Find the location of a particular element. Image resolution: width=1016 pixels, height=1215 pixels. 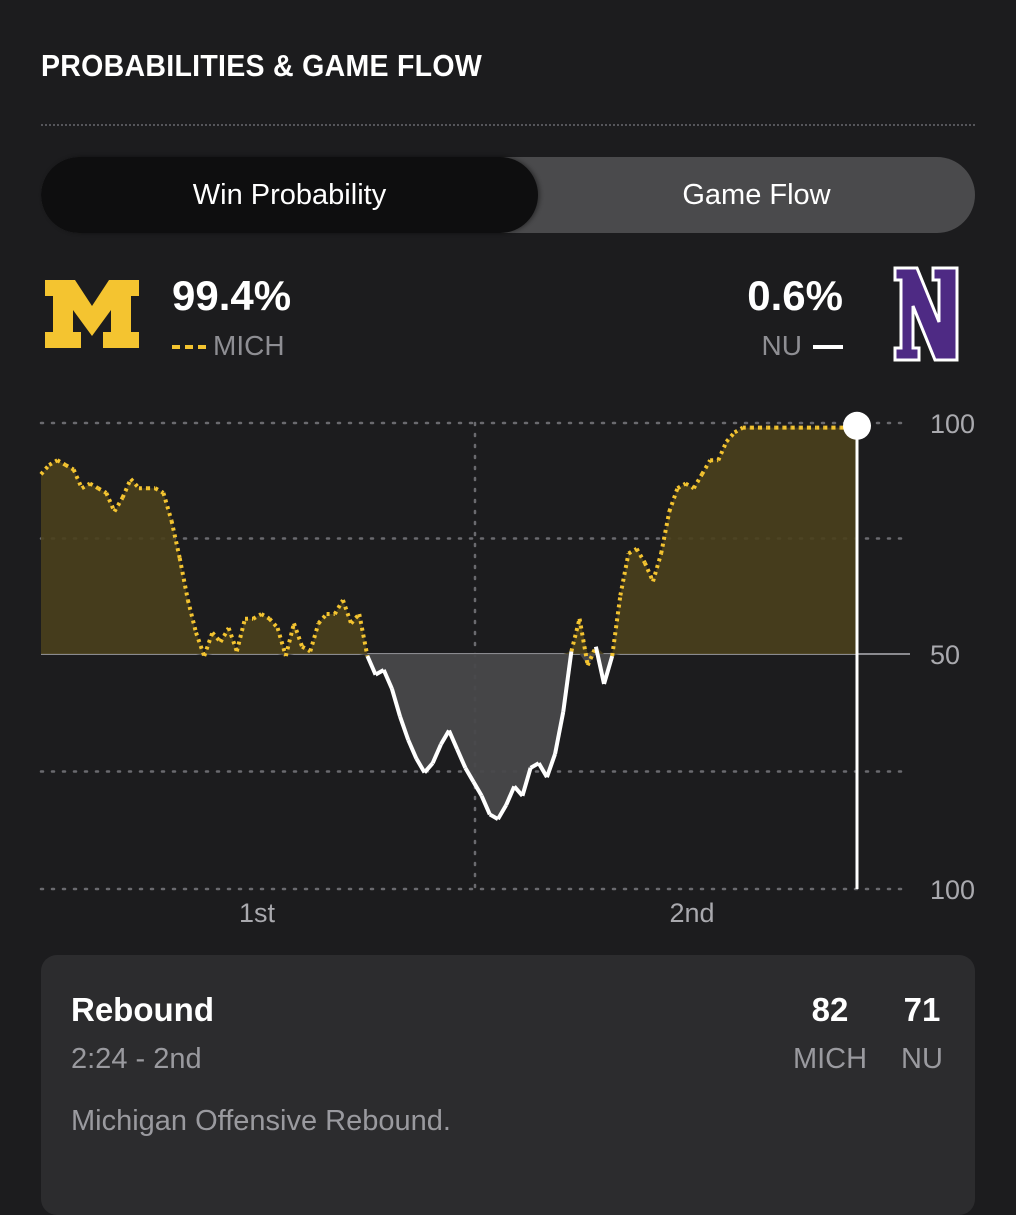

mich-score: 82 is located at coordinates (830, 1009).